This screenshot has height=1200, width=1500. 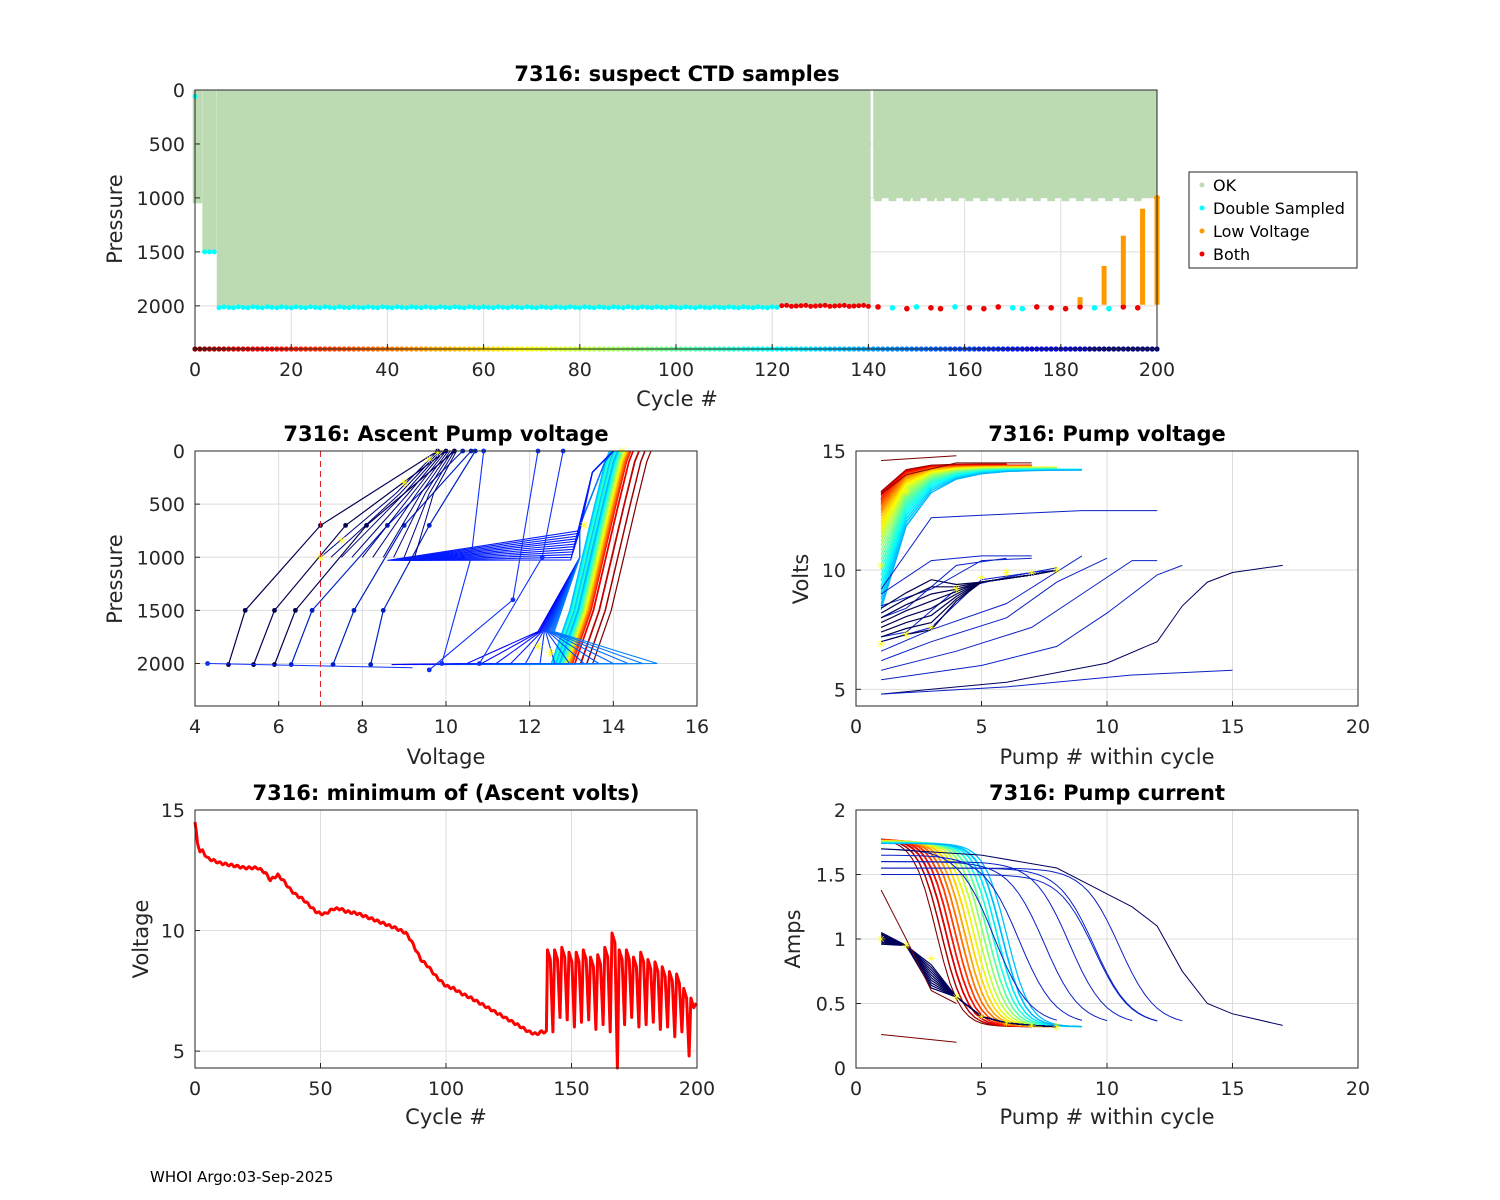 What do you see at coordinates (362, 727) in the screenshot?
I see `p2-xtick-label: 8` at bounding box center [362, 727].